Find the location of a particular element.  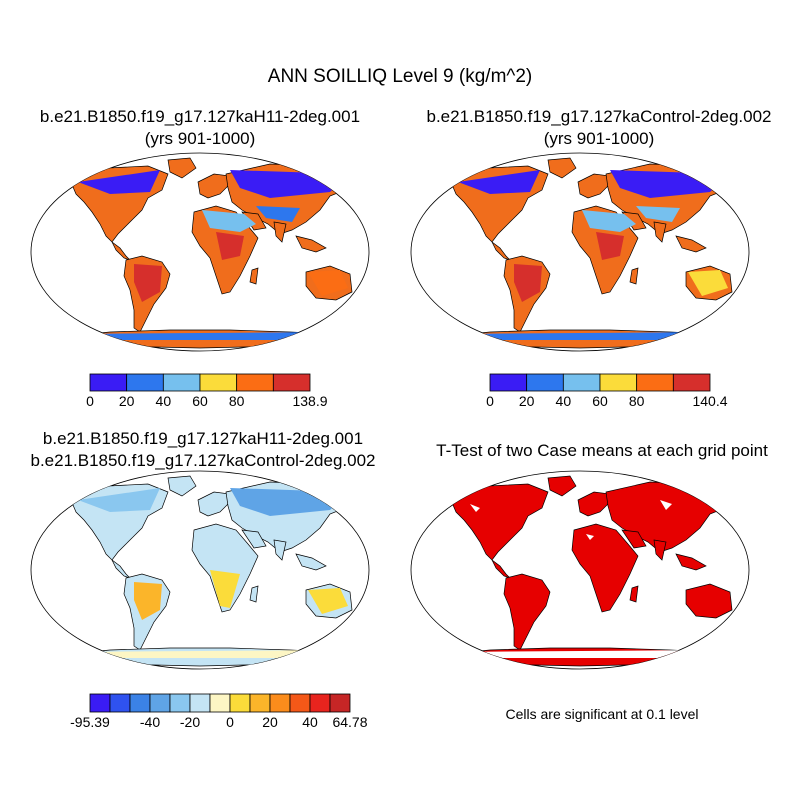

main-title: ANN SOILLIQ Level 9 (kg/m^2) is located at coordinates (400, 76).